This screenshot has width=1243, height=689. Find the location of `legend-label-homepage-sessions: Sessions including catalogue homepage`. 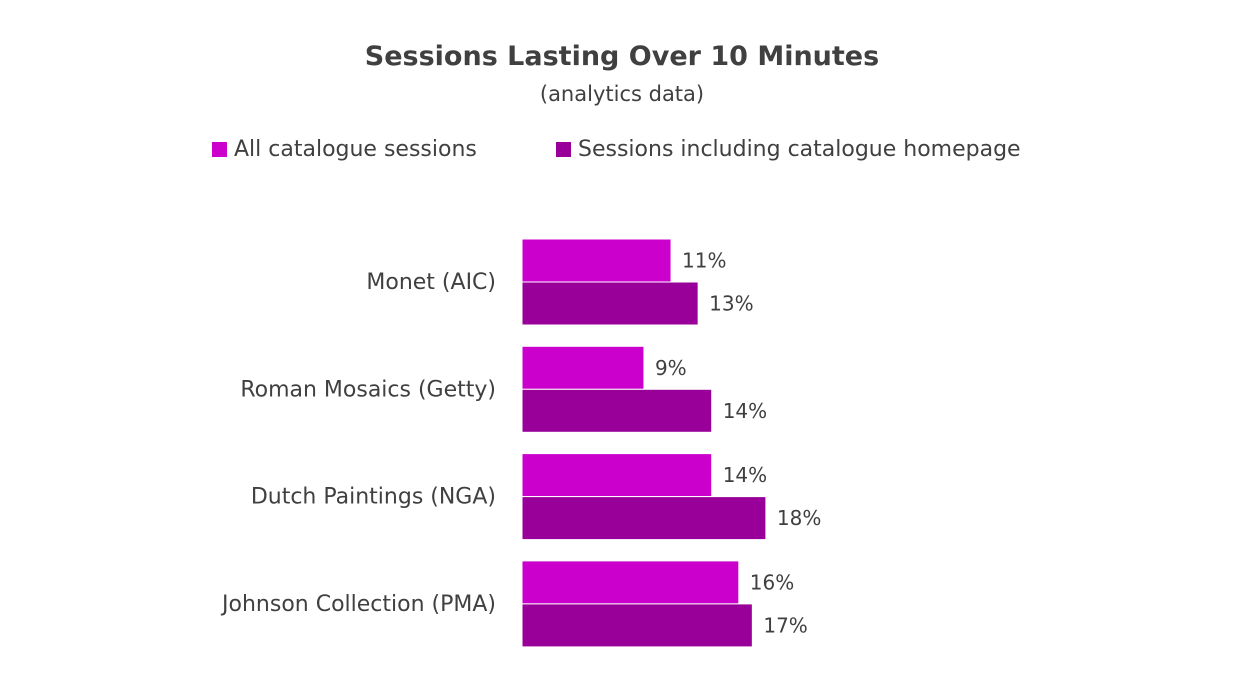

legend-label-homepage-sessions: Sessions including catalogue homepage is located at coordinates (799, 149).